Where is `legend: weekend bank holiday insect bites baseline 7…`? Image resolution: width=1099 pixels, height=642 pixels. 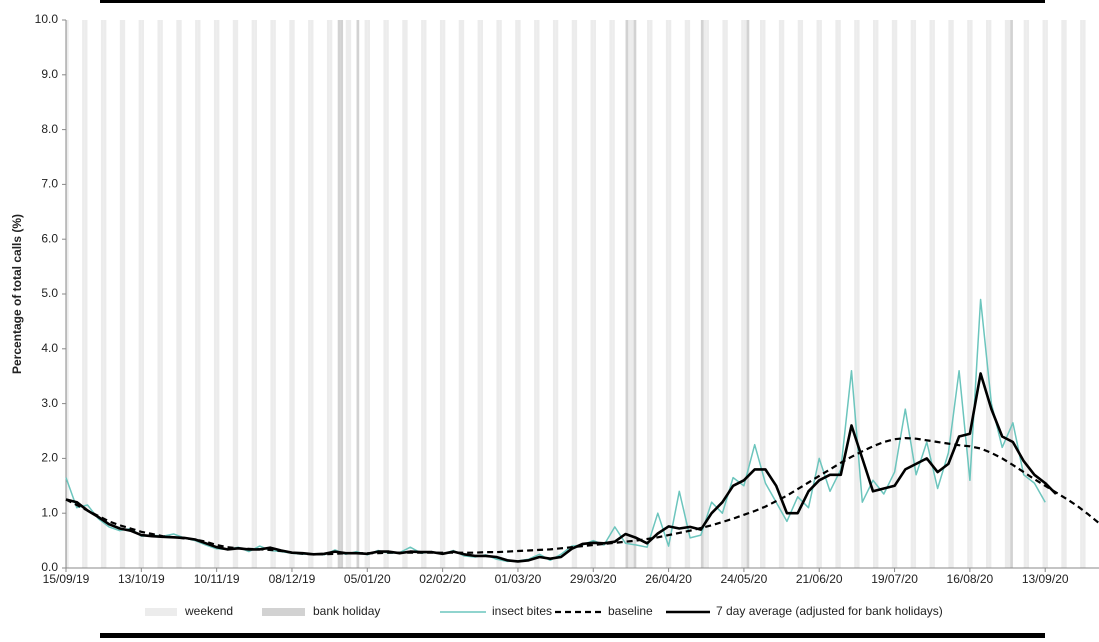
legend: weekend bank holiday insect bites baseline 7… is located at coordinates (544, 611).